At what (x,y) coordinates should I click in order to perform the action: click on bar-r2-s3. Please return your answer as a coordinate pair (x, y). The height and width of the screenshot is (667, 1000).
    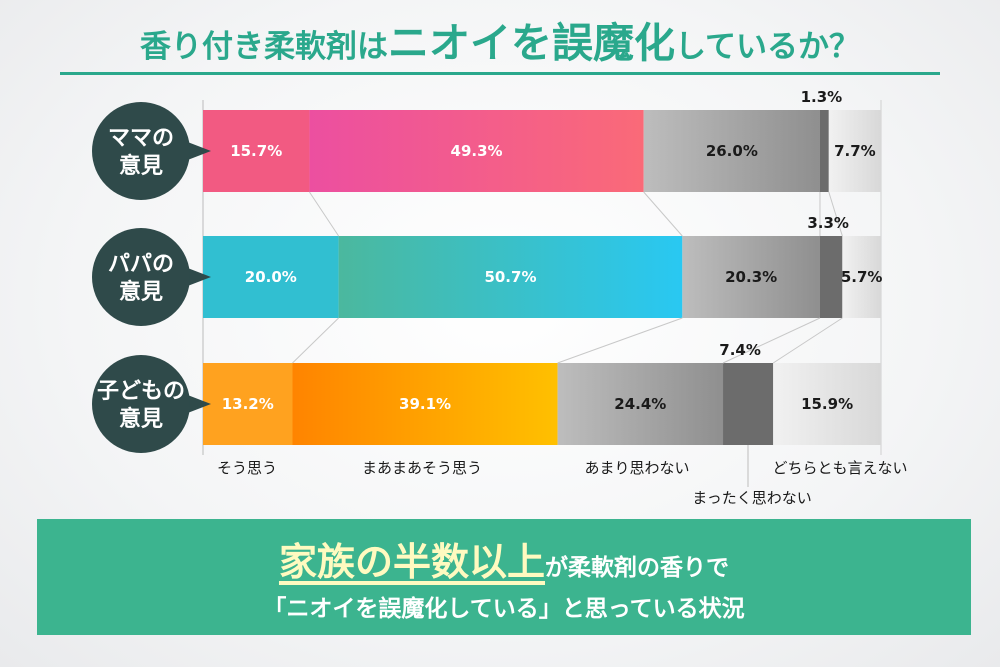
    Looking at the image, I should click on (751, 277).